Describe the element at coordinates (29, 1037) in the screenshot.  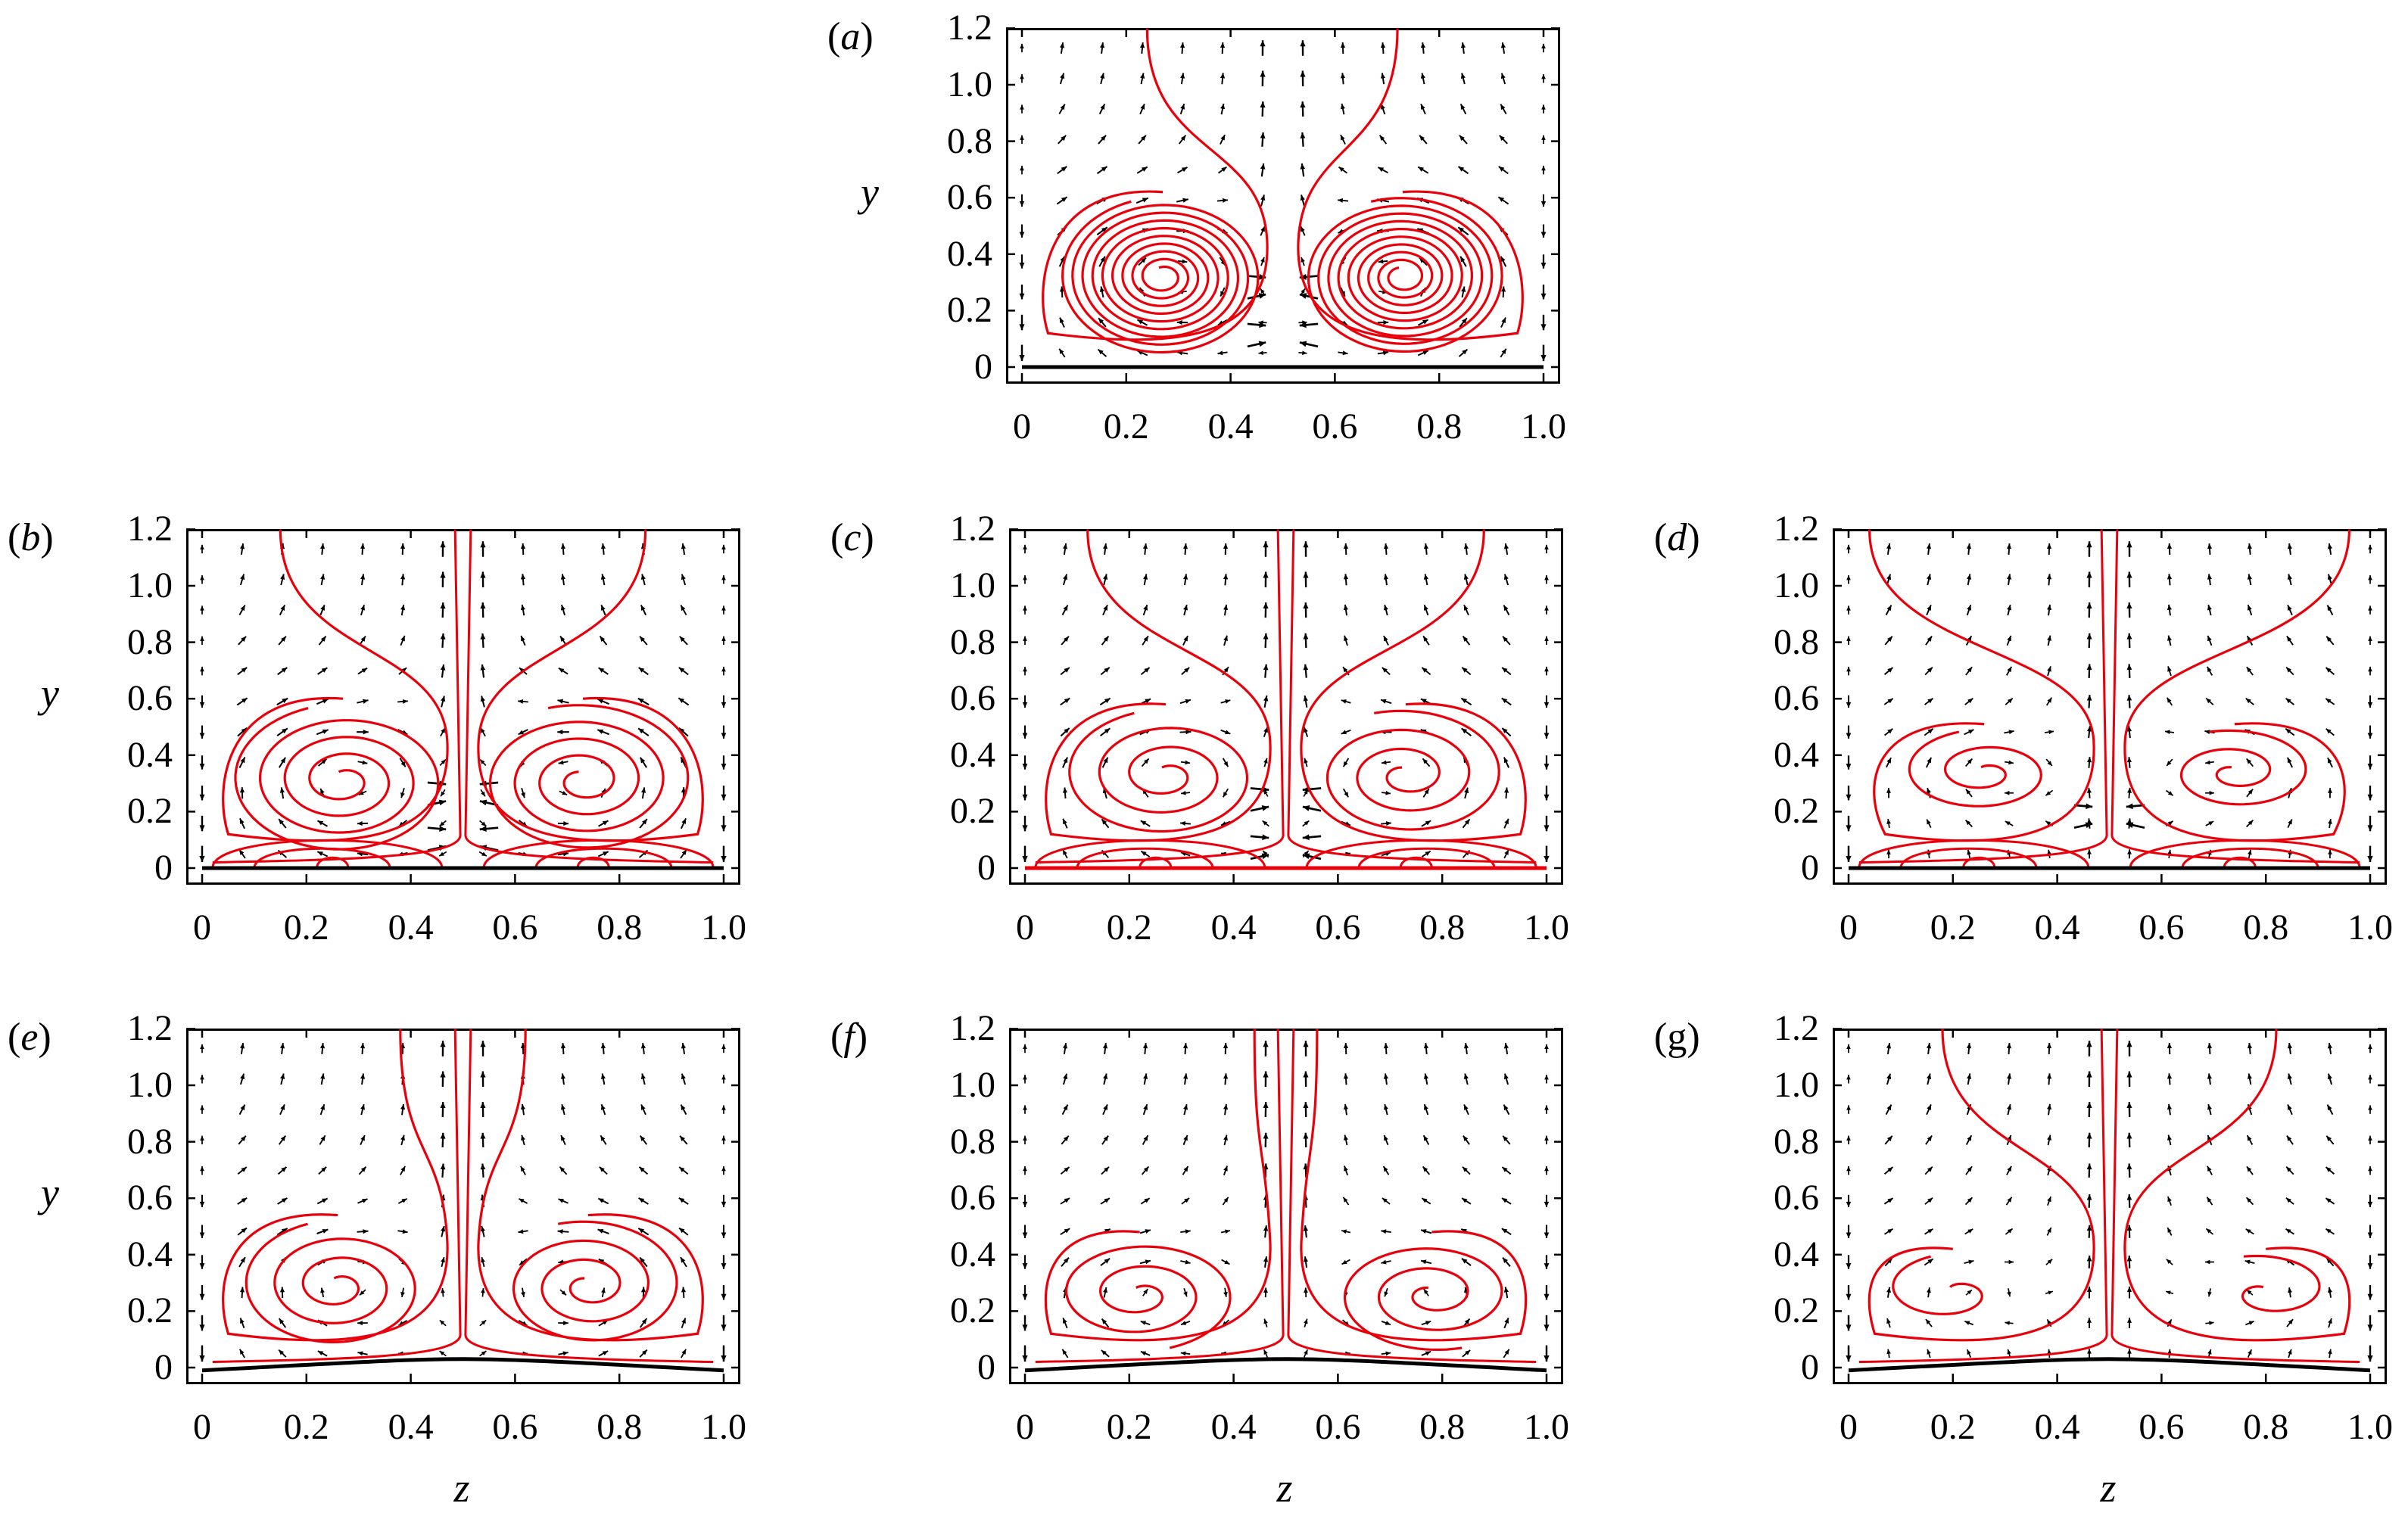
I see `panel-label: (e)` at that location.